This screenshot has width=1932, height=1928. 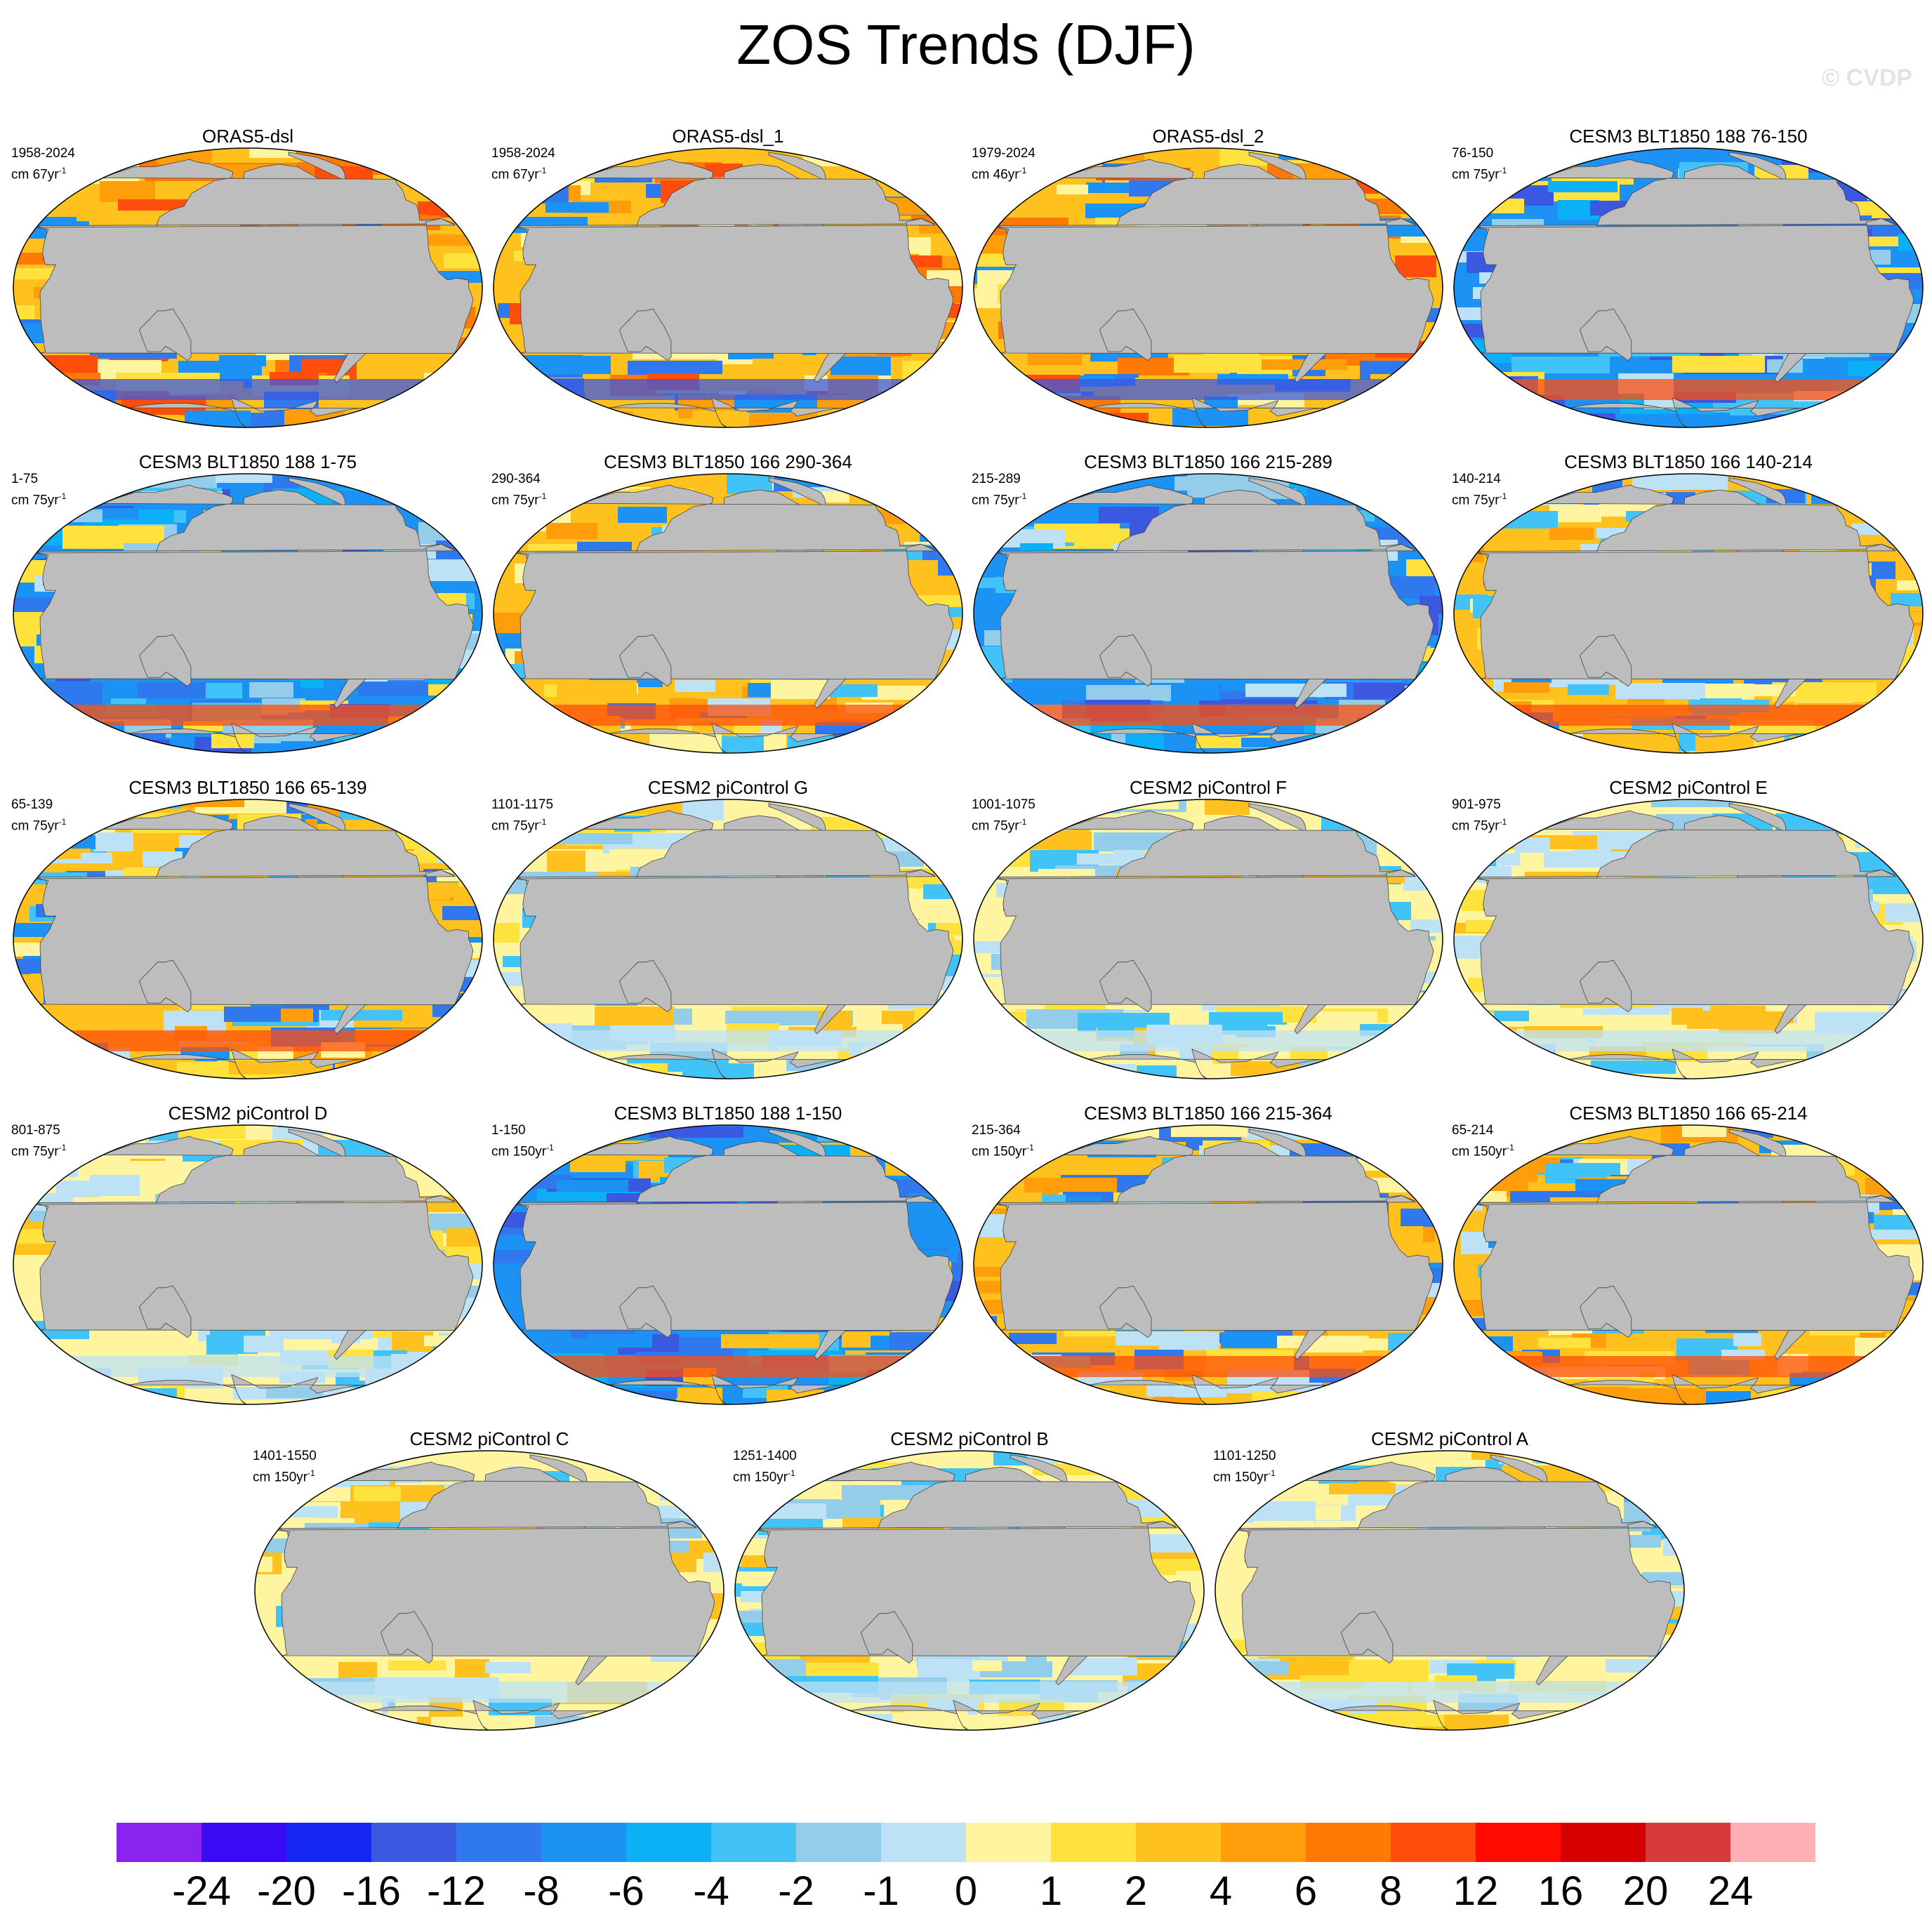 I want to click on panel-period: 140-214, so click(x=1476, y=479).